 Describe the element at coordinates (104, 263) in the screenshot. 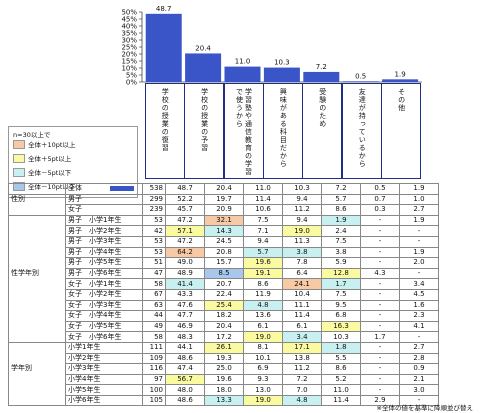

I see `row-label: 男子 小学5年生` at that location.